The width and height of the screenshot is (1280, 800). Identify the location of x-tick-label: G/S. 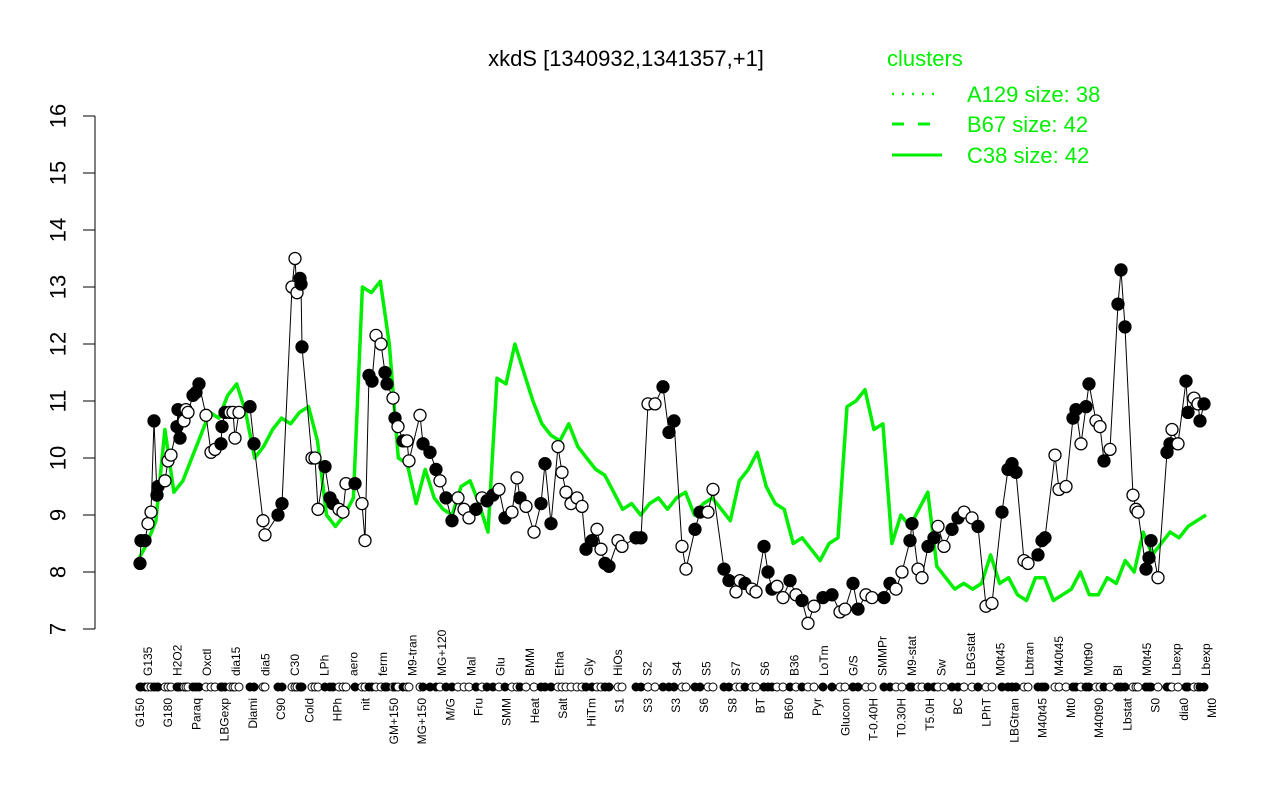
(853, 665).